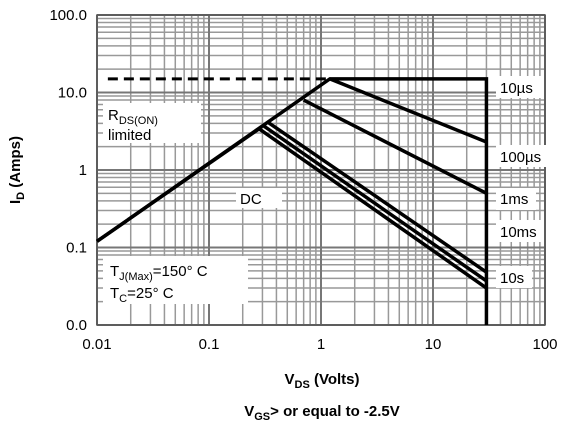  Describe the element at coordinates (544, 344) in the screenshot. I see `x-tick-label: 100` at that location.